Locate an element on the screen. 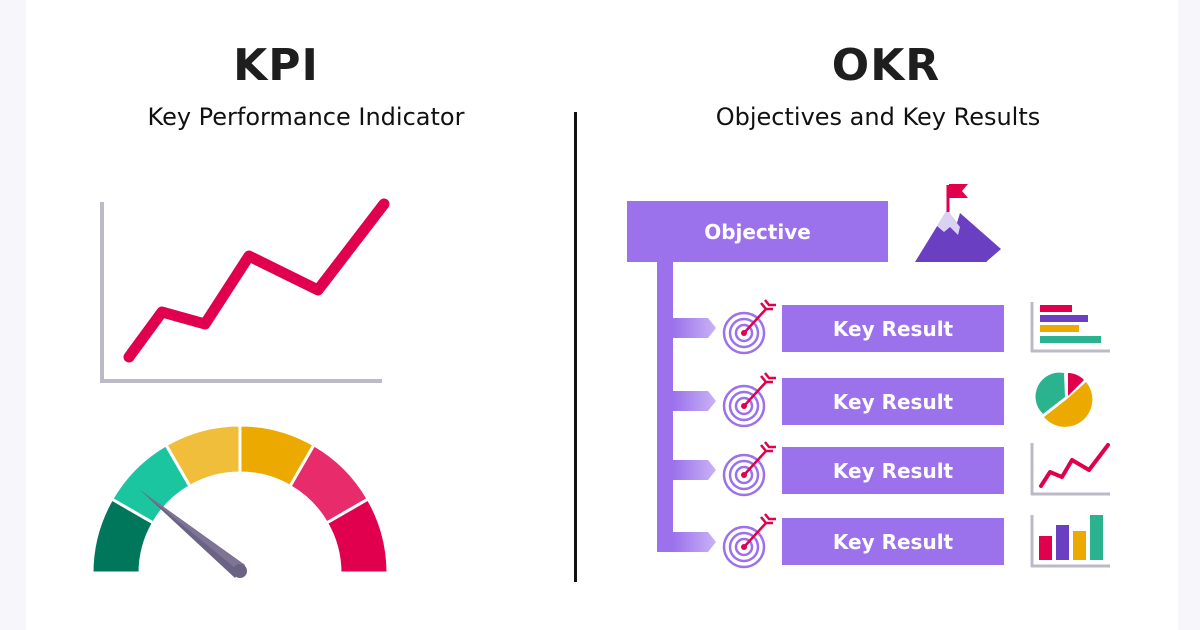 This screenshot has height=630, width=1200. objective-box: Objective is located at coordinates (757, 231).